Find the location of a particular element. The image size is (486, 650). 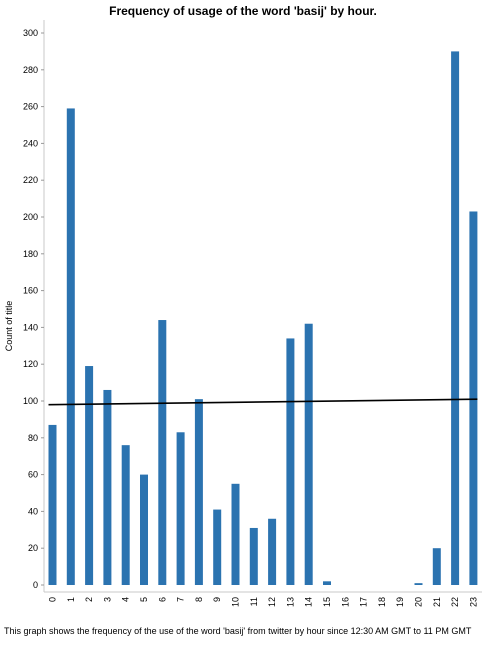

x-tick-label: 6 is located at coordinates (162, 599).